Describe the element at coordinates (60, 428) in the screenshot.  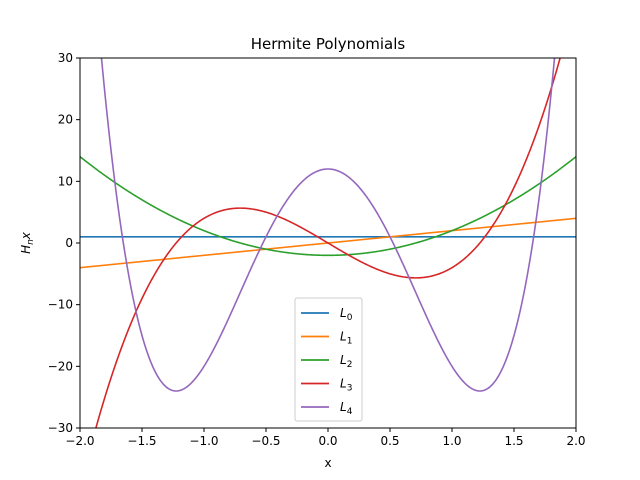
I see `y-tick-label: −30` at that location.